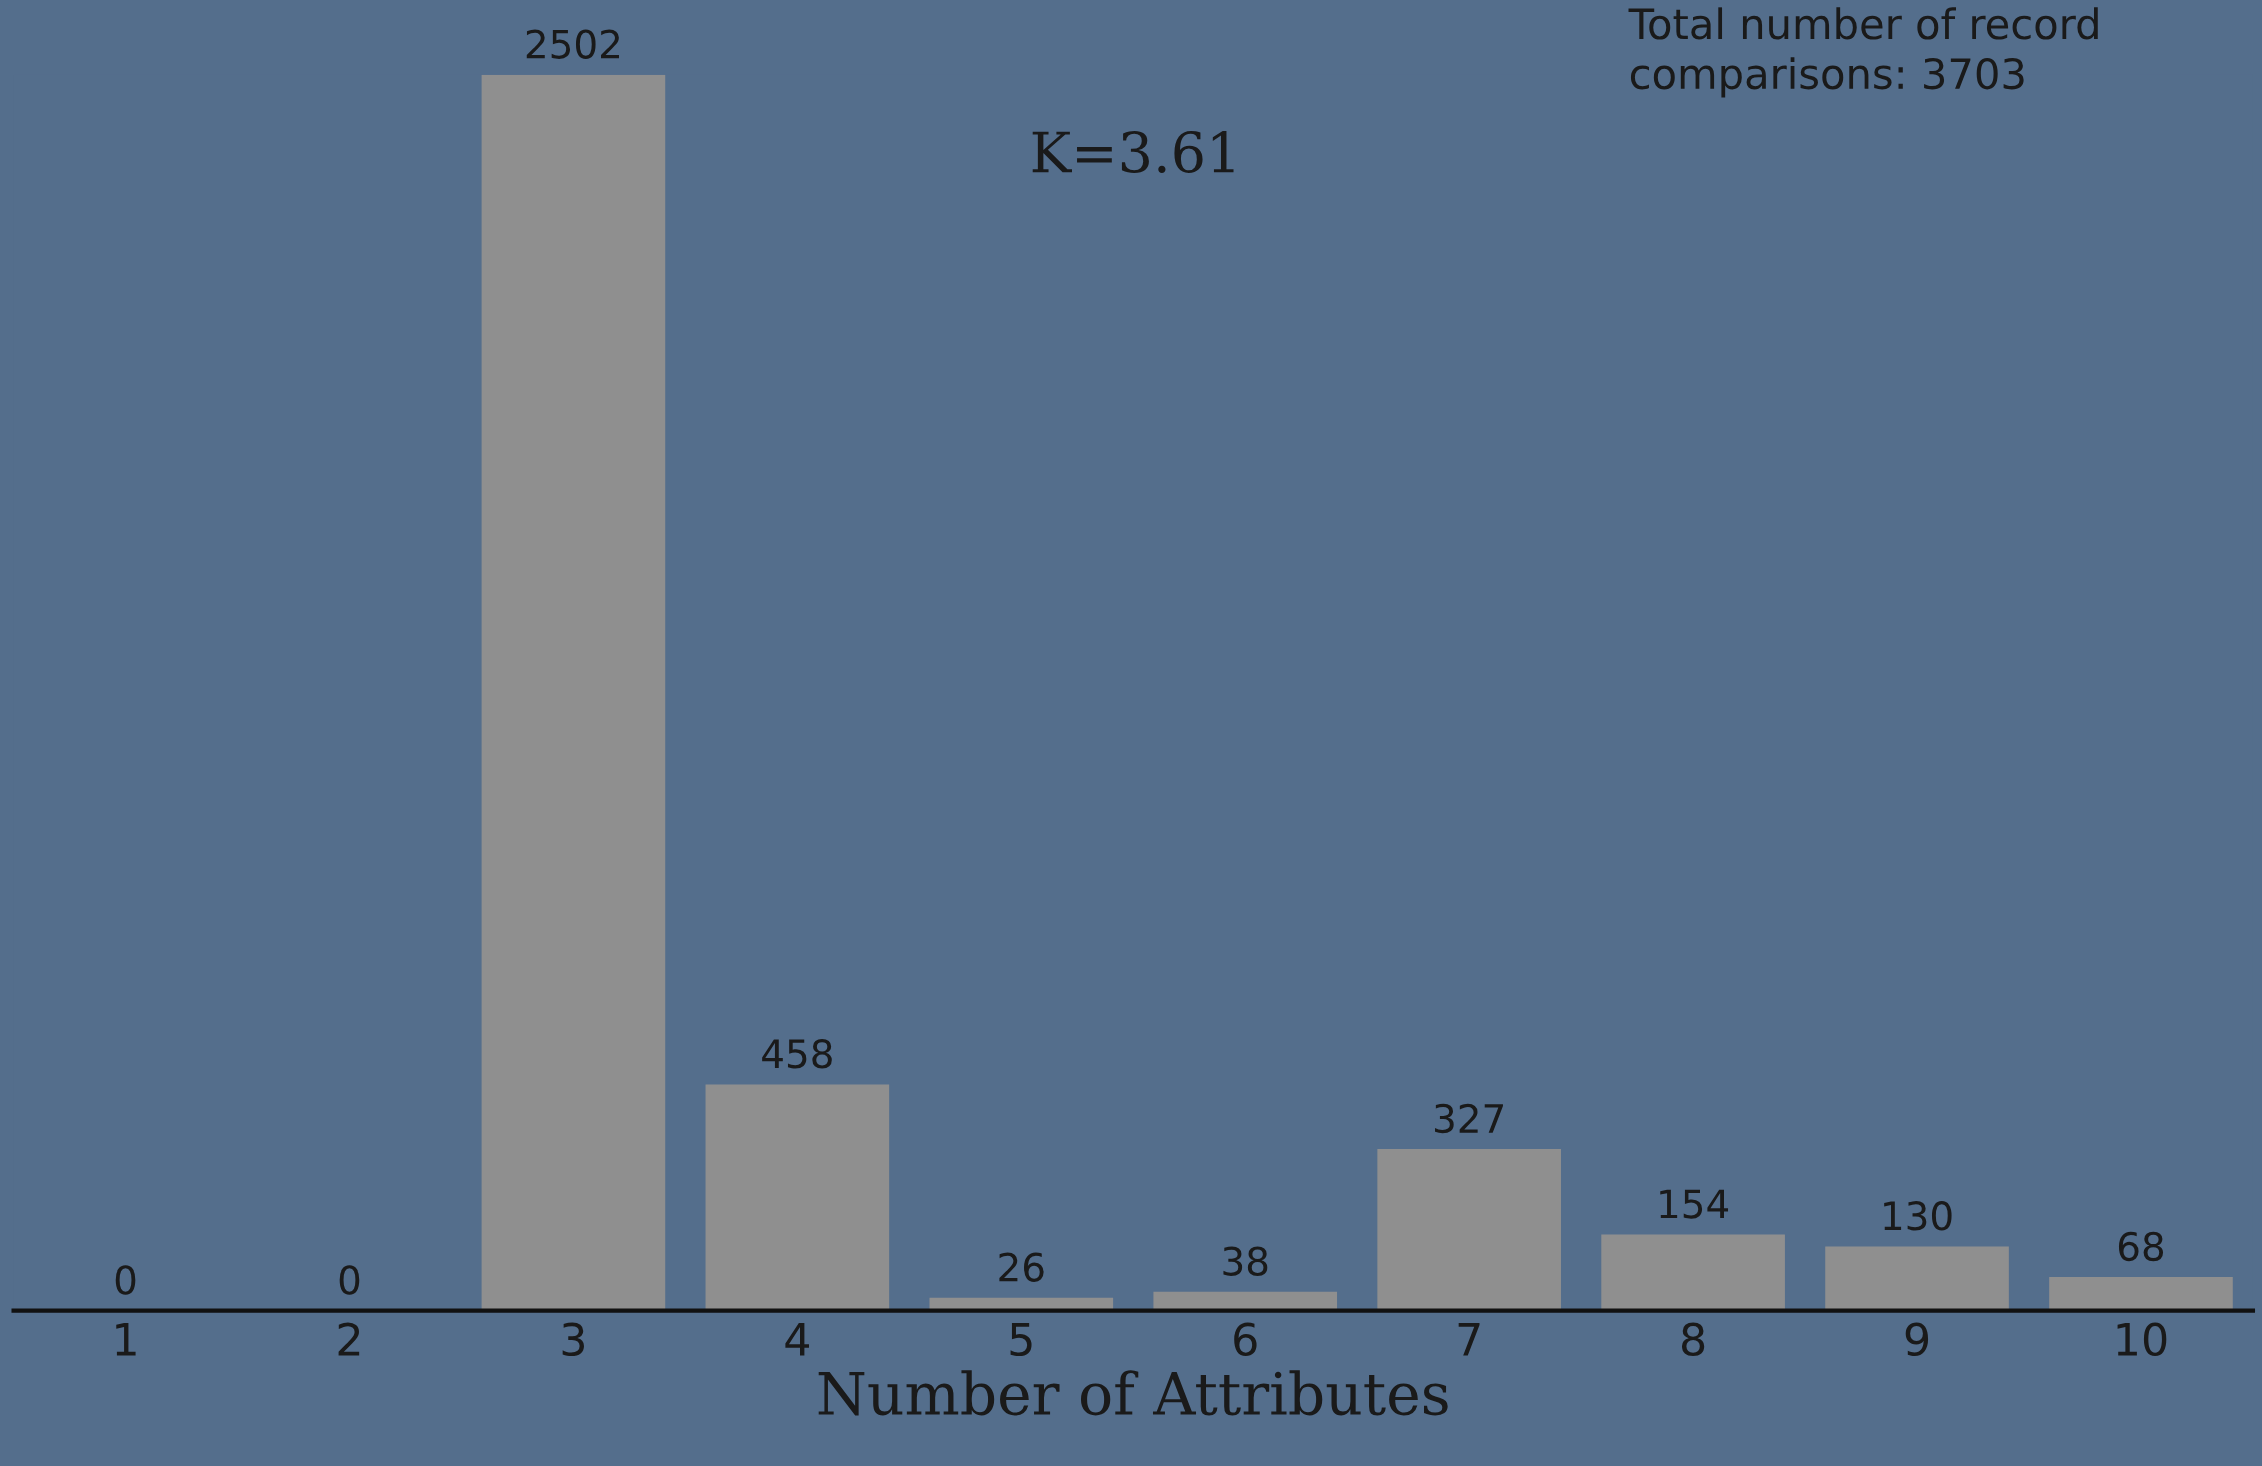 The height and width of the screenshot is (1466, 2262). I want to click on data-label: 26, so click(1021, 1267).